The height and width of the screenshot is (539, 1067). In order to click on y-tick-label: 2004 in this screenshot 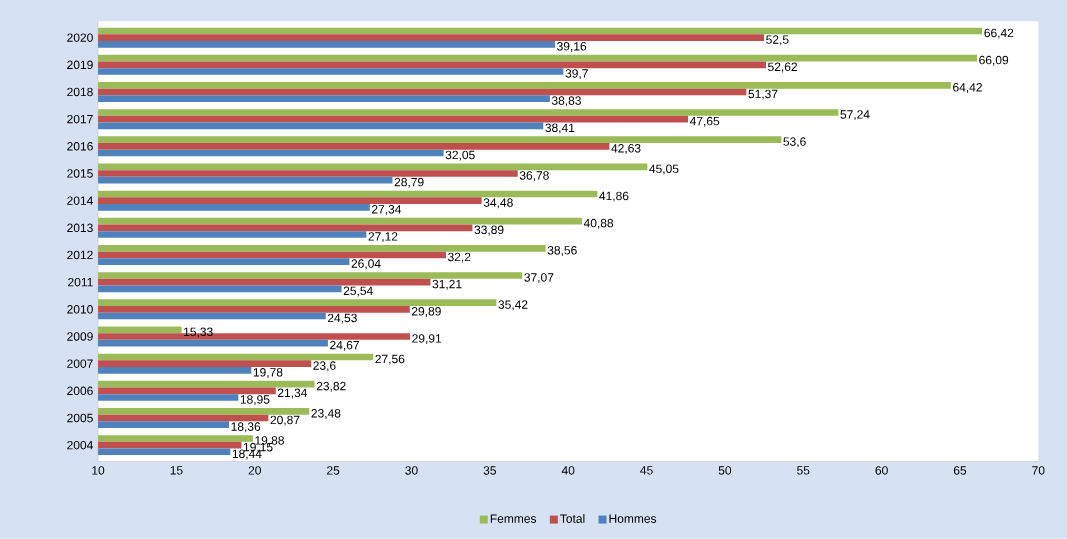, I will do `click(80, 445)`.